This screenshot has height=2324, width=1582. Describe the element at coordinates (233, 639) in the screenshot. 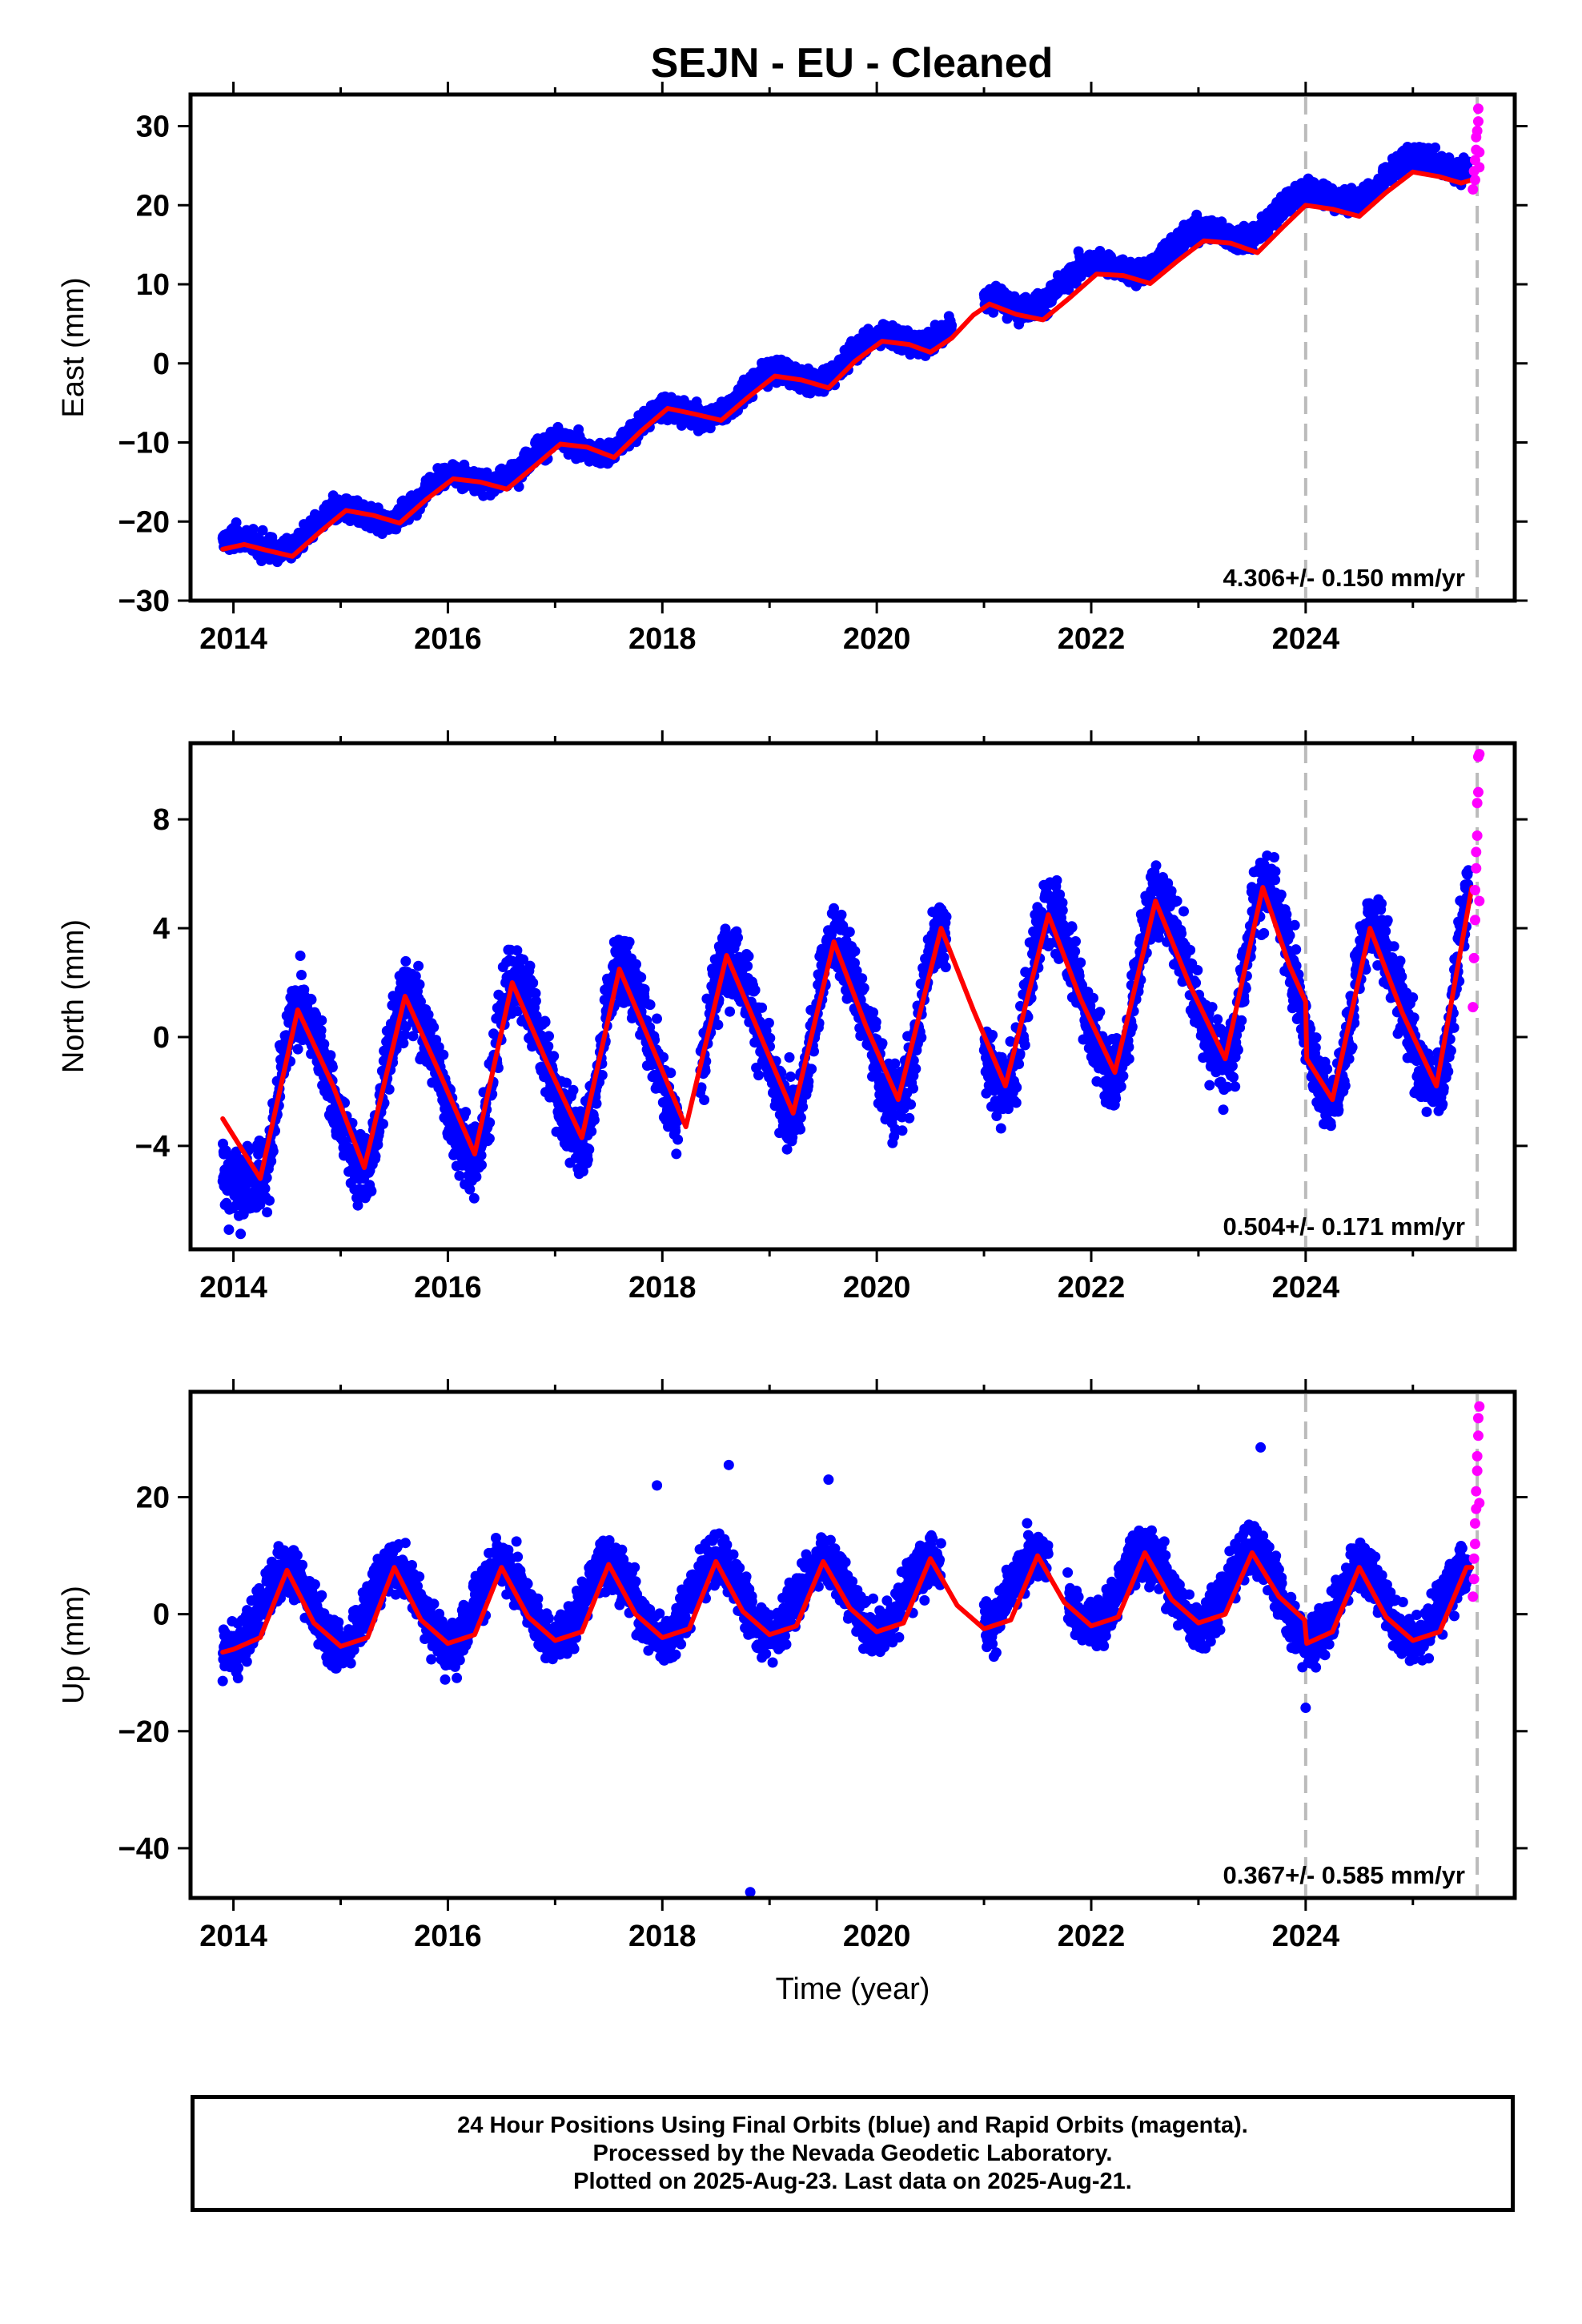

I see `x-tick-label: 2014` at that location.